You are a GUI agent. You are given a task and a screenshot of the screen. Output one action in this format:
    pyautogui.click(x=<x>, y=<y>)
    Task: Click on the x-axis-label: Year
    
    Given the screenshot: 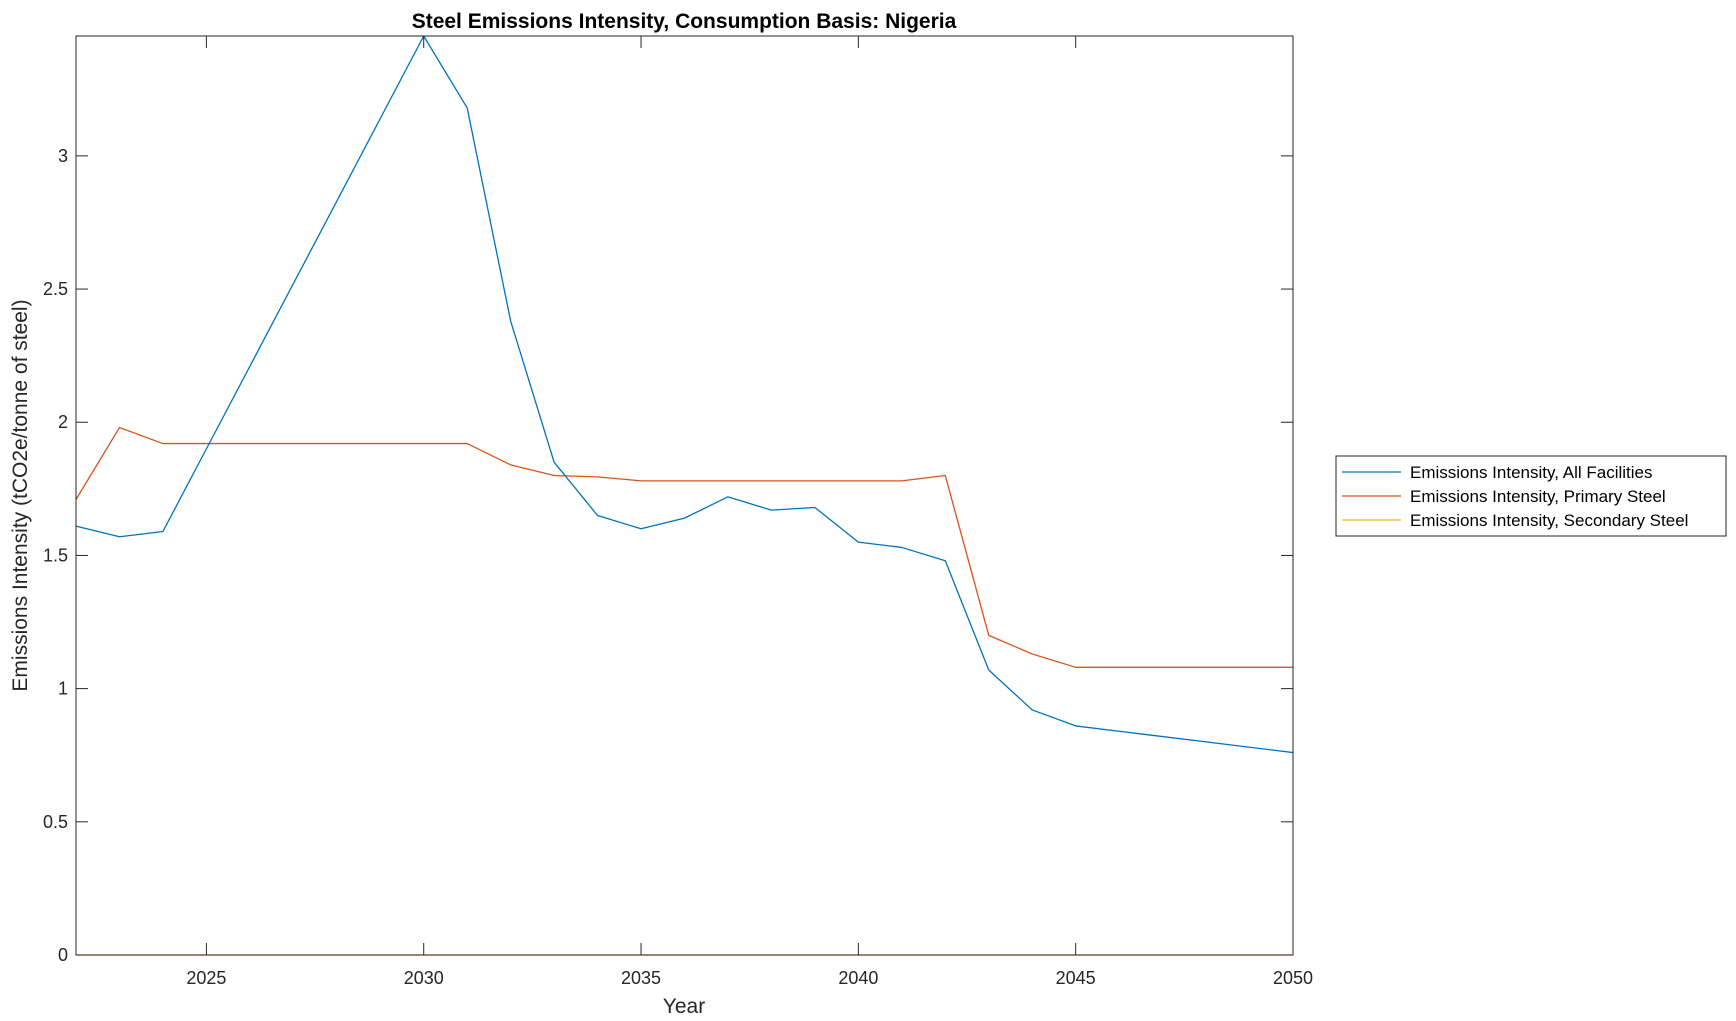 What is the action you would take?
    pyautogui.click(x=684, y=1006)
    